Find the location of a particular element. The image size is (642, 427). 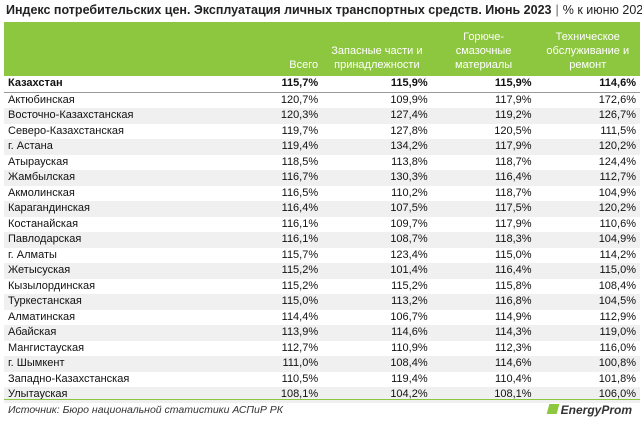

table-row: Кызылординская 115,2% 115,2% 115,8% 108,4% is located at coordinates (322, 287).